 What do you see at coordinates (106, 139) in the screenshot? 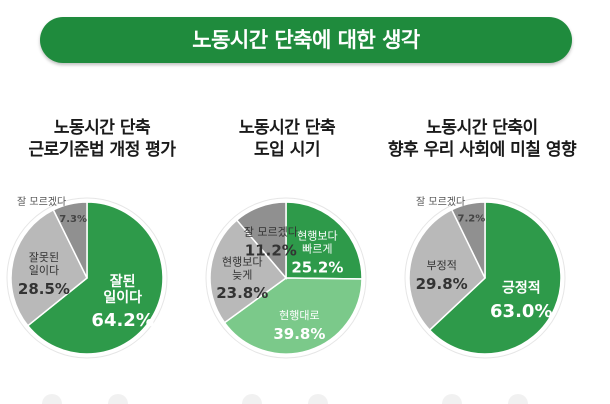
I see `chart-1-title: 노동시간 단축 근로기준법 개정 평가` at bounding box center [106, 139].